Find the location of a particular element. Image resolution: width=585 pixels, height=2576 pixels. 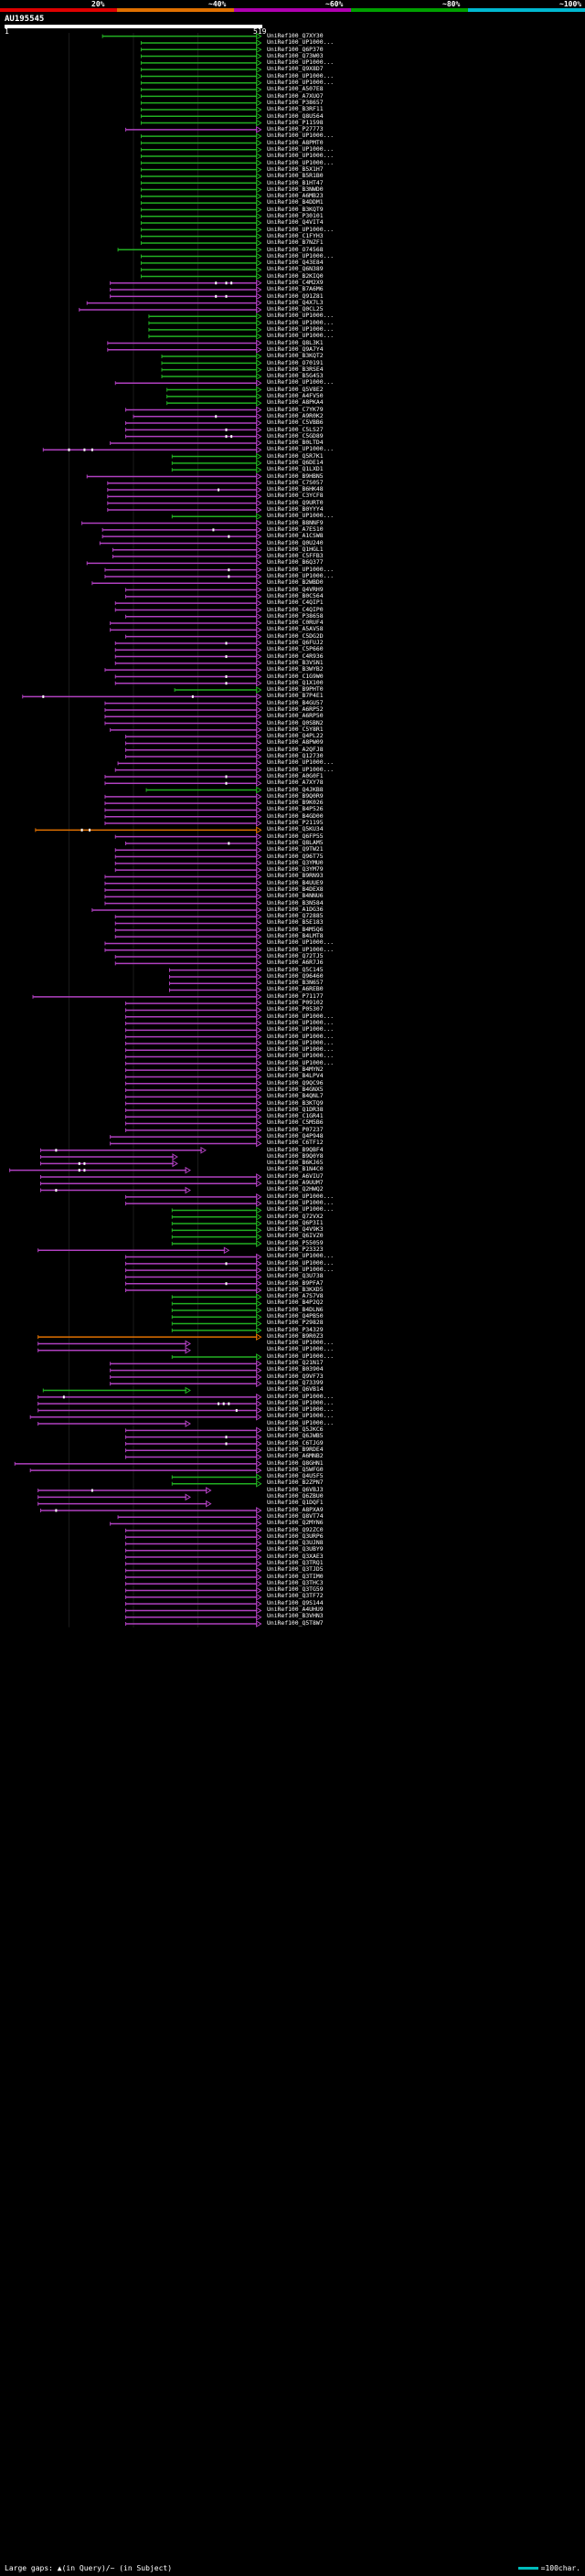

hit-label: UniRef100_Q4P948 is located at coordinates (296, 1136).